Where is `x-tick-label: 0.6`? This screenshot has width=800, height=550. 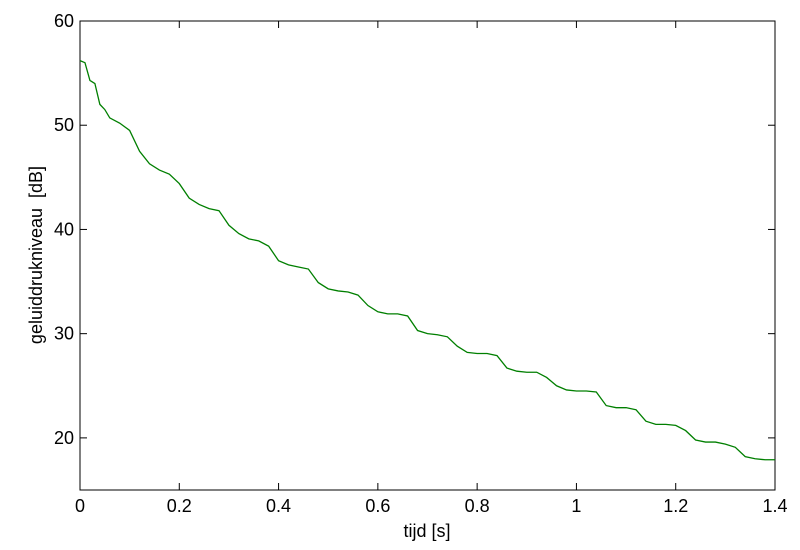
x-tick-label: 0.6 is located at coordinates (377, 506).